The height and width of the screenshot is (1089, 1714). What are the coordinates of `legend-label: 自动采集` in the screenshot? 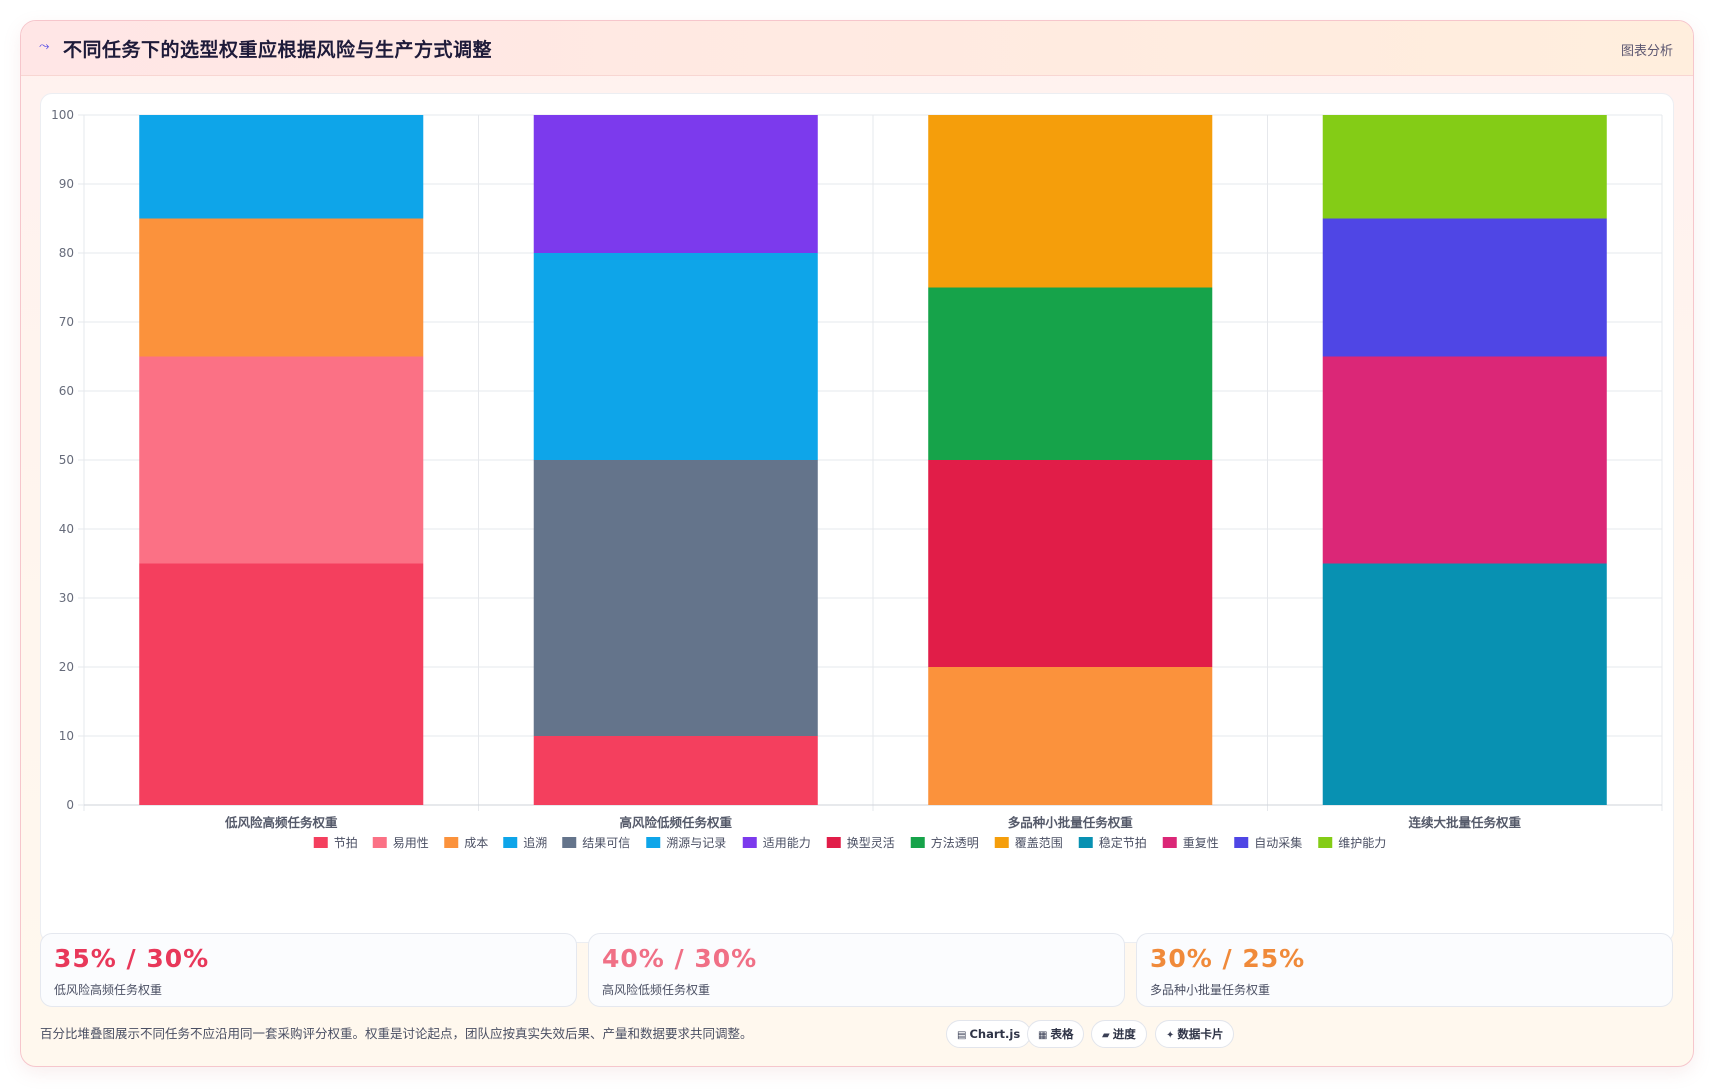 It's located at (1278, 842).